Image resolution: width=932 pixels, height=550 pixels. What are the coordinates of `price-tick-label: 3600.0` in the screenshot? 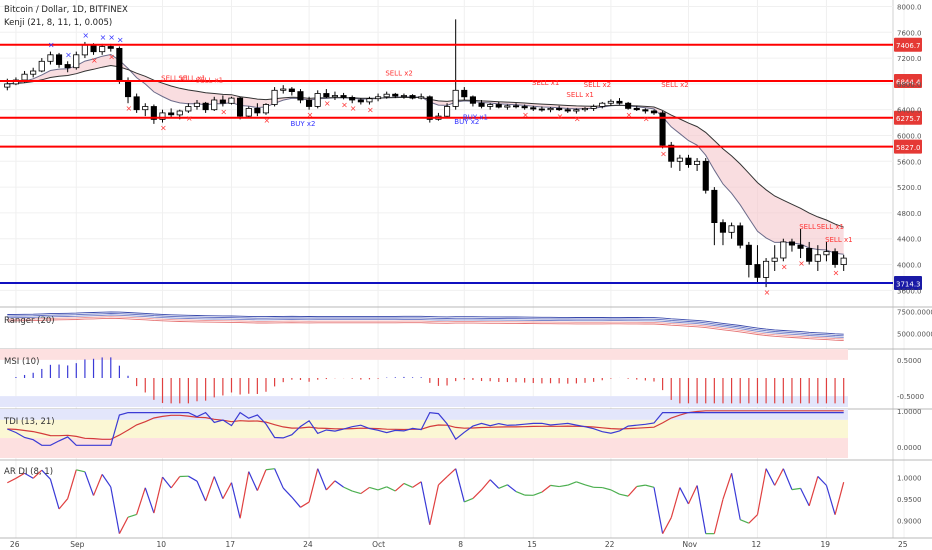 It's located at (909, 291).